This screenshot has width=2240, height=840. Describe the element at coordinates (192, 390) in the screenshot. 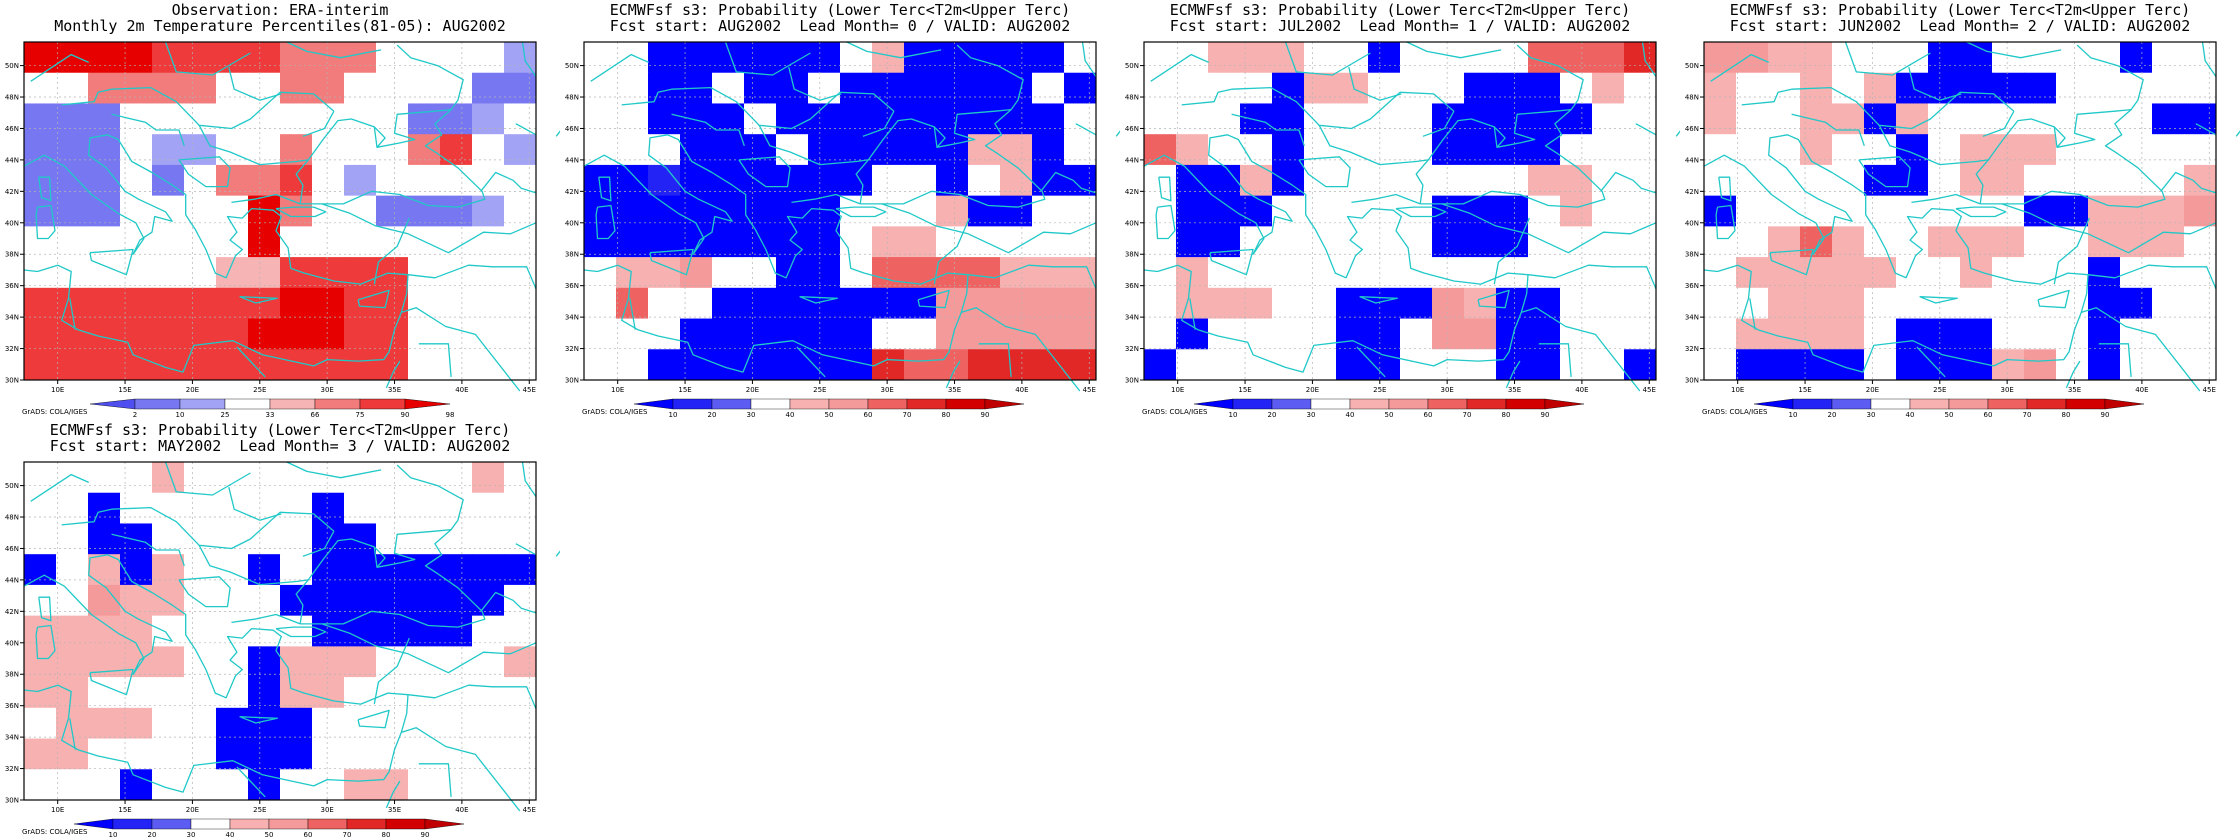

I see `x-tick-label: 20E` at that location.